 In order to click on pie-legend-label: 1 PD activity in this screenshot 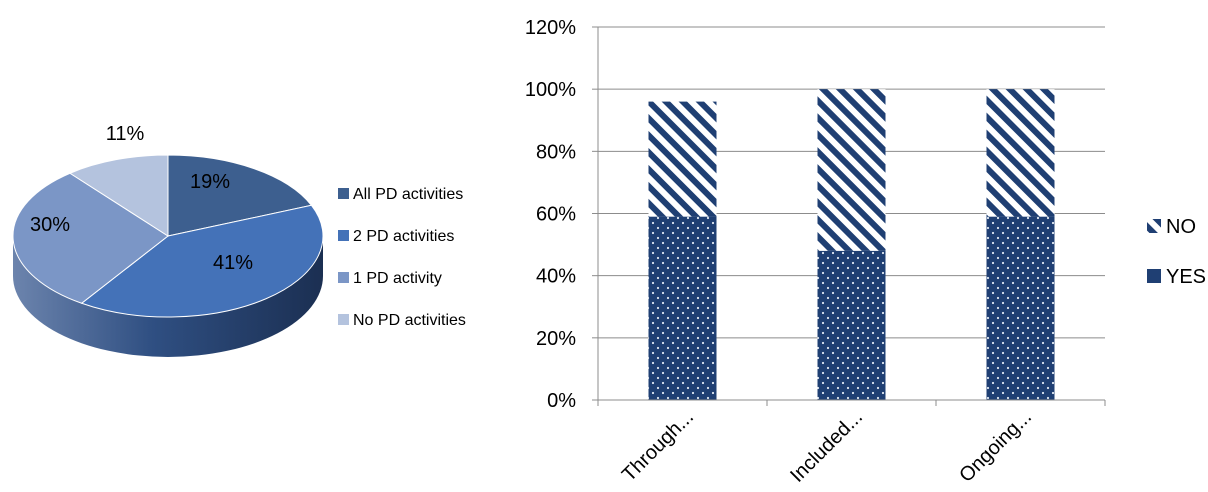, I will do `click(397, 278)`.